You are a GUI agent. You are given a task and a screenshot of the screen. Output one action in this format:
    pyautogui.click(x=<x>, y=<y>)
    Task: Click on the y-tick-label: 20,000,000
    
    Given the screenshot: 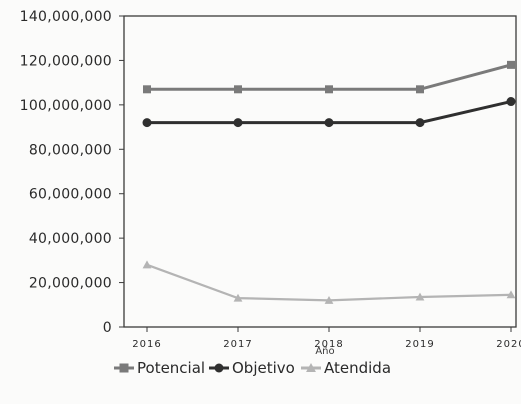 What is the action you would take?
    pyautogui.click(x=70, y=284)
    